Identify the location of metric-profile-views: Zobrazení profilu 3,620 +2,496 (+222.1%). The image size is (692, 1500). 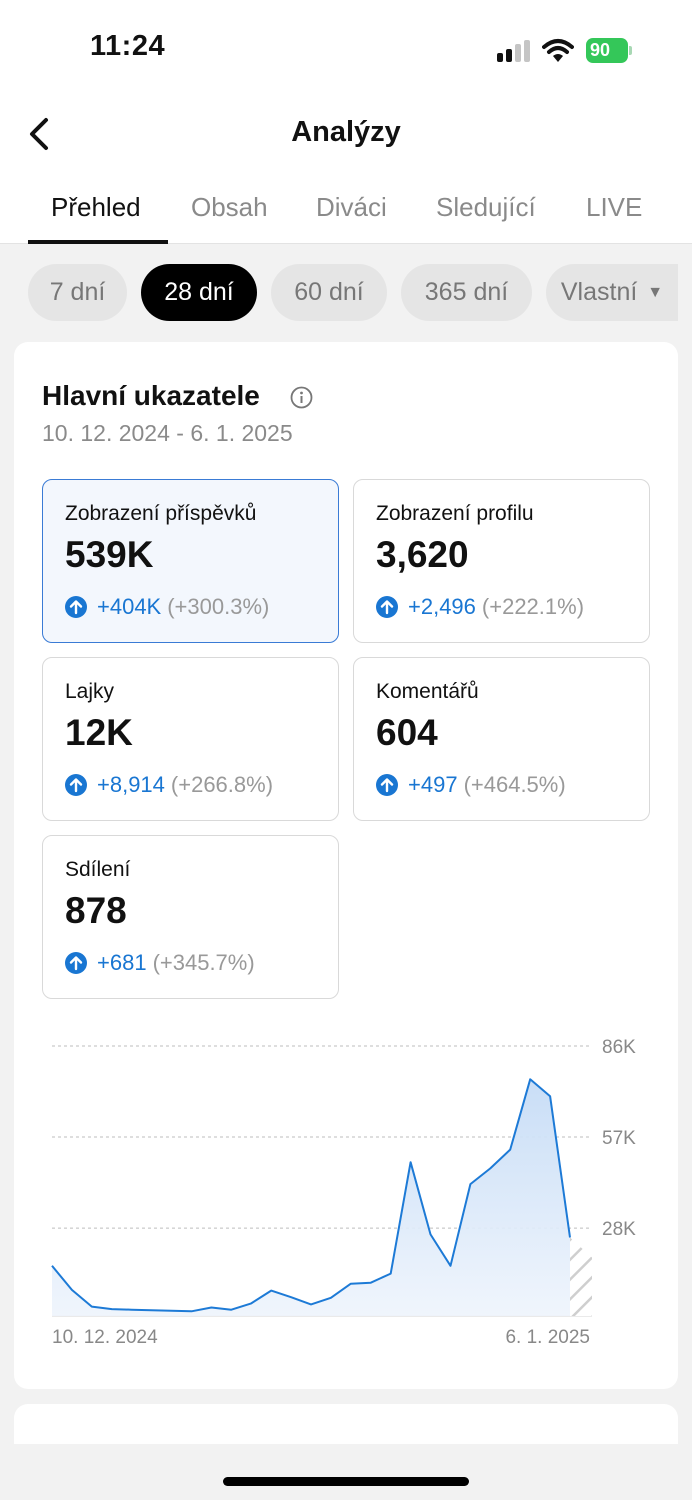
(501, 561).